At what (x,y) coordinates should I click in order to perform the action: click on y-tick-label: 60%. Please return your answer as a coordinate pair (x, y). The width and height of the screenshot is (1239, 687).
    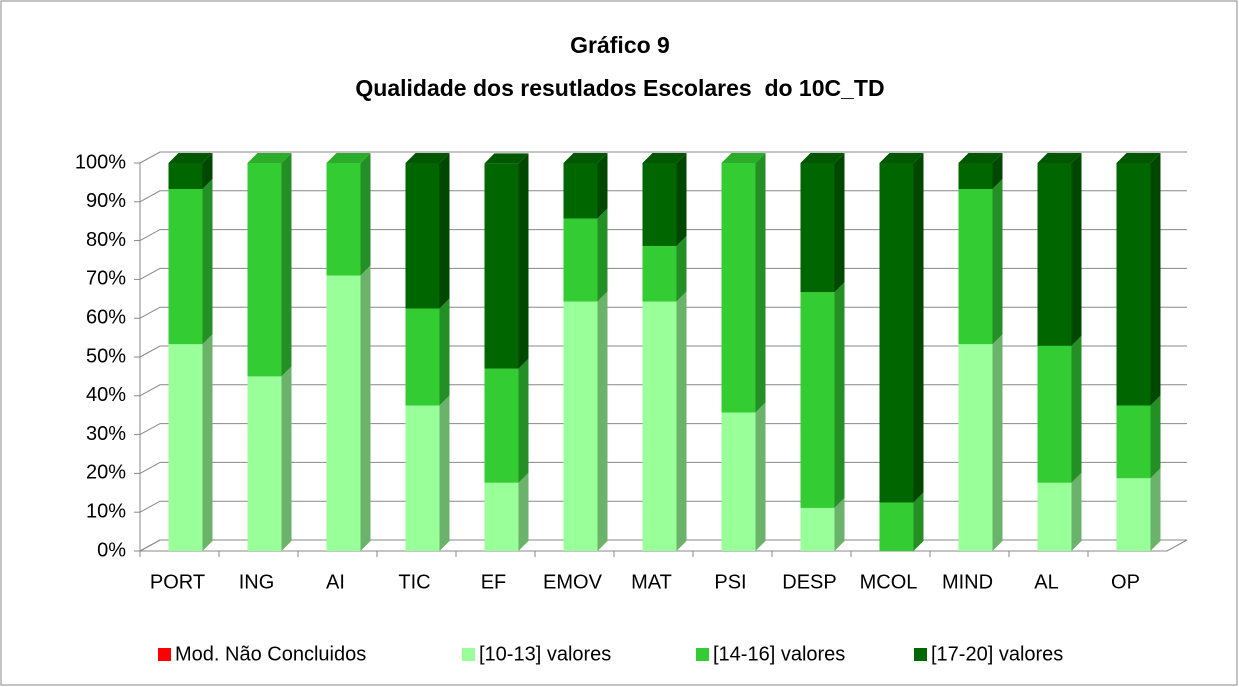
    Looking at the image, I should click on (106, 317).